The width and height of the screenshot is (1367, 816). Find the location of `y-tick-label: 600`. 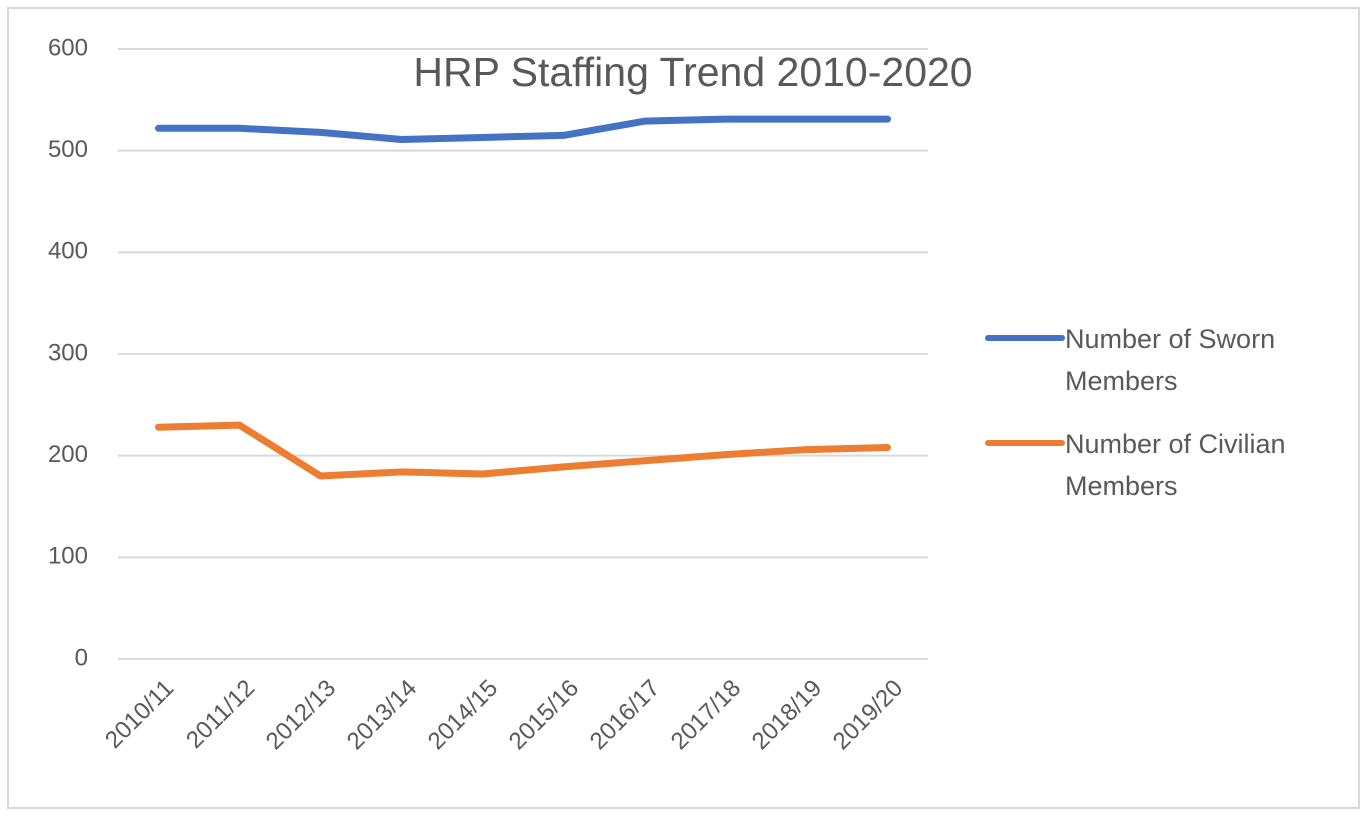

y-tick-label: 600 is located at coordinates (68, 47).